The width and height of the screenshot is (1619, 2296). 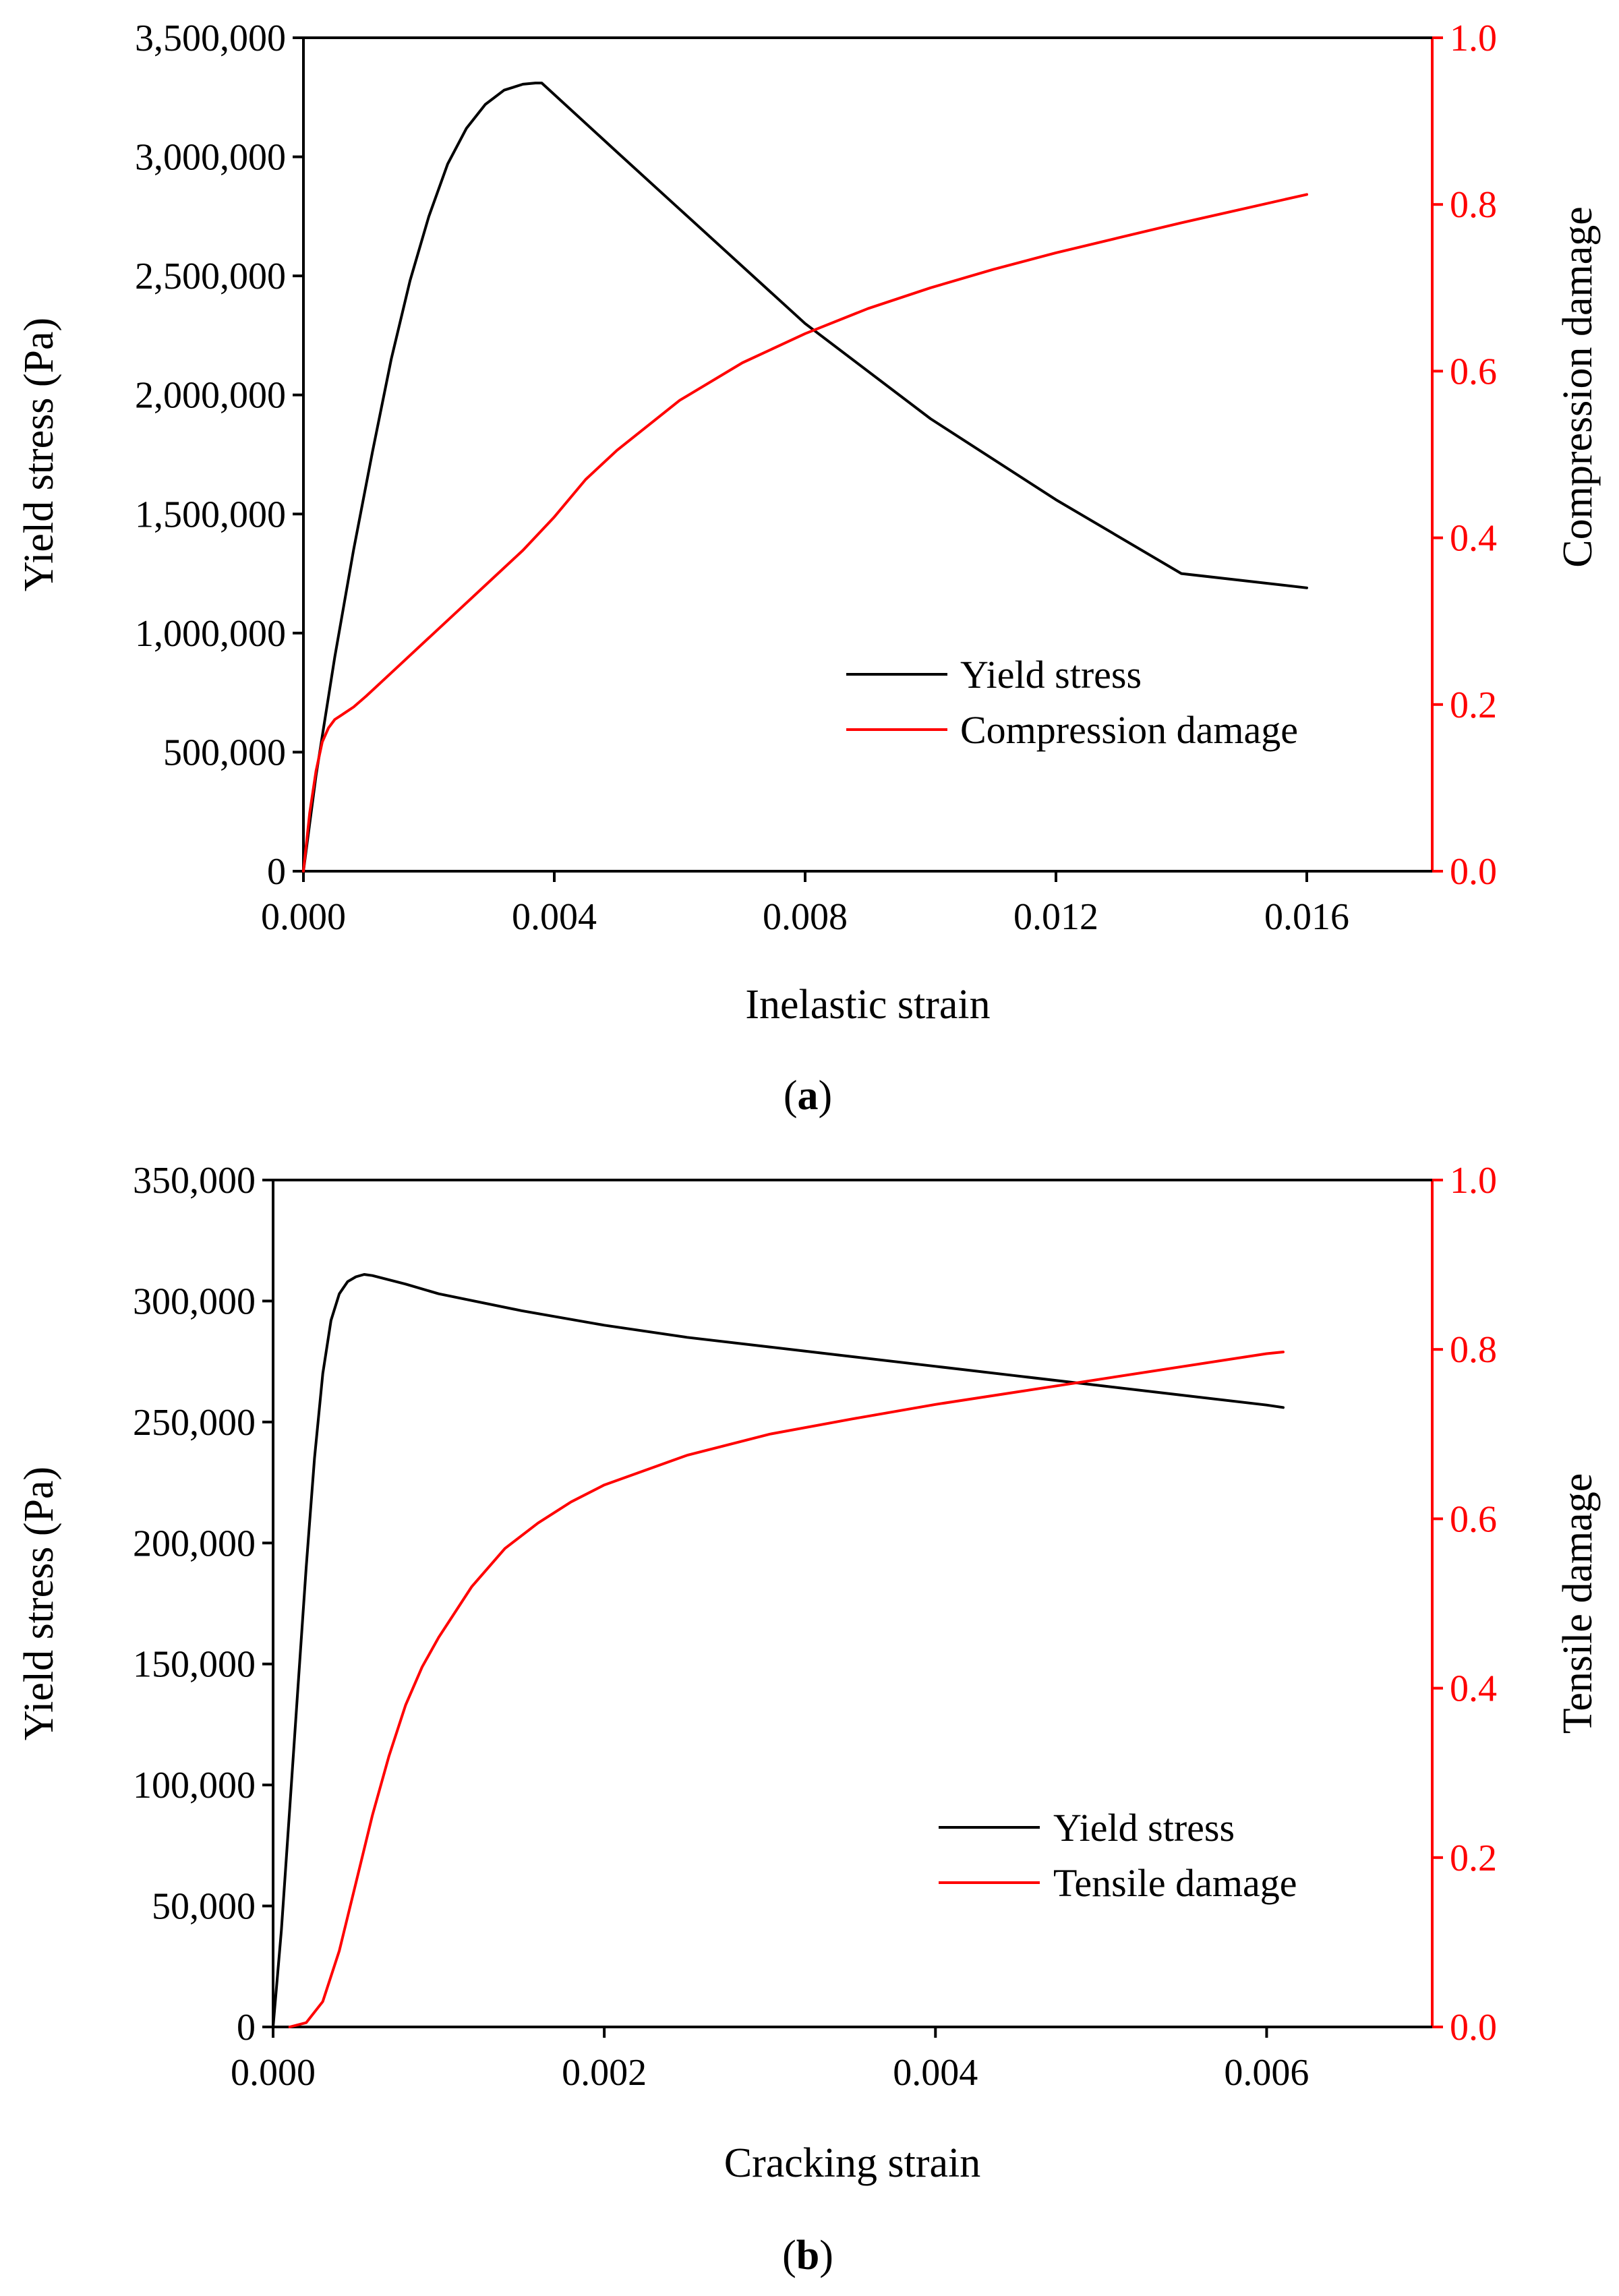 I want to click on panel-b-x-tick-label: 0.006, so click(x=1266, y=2073).